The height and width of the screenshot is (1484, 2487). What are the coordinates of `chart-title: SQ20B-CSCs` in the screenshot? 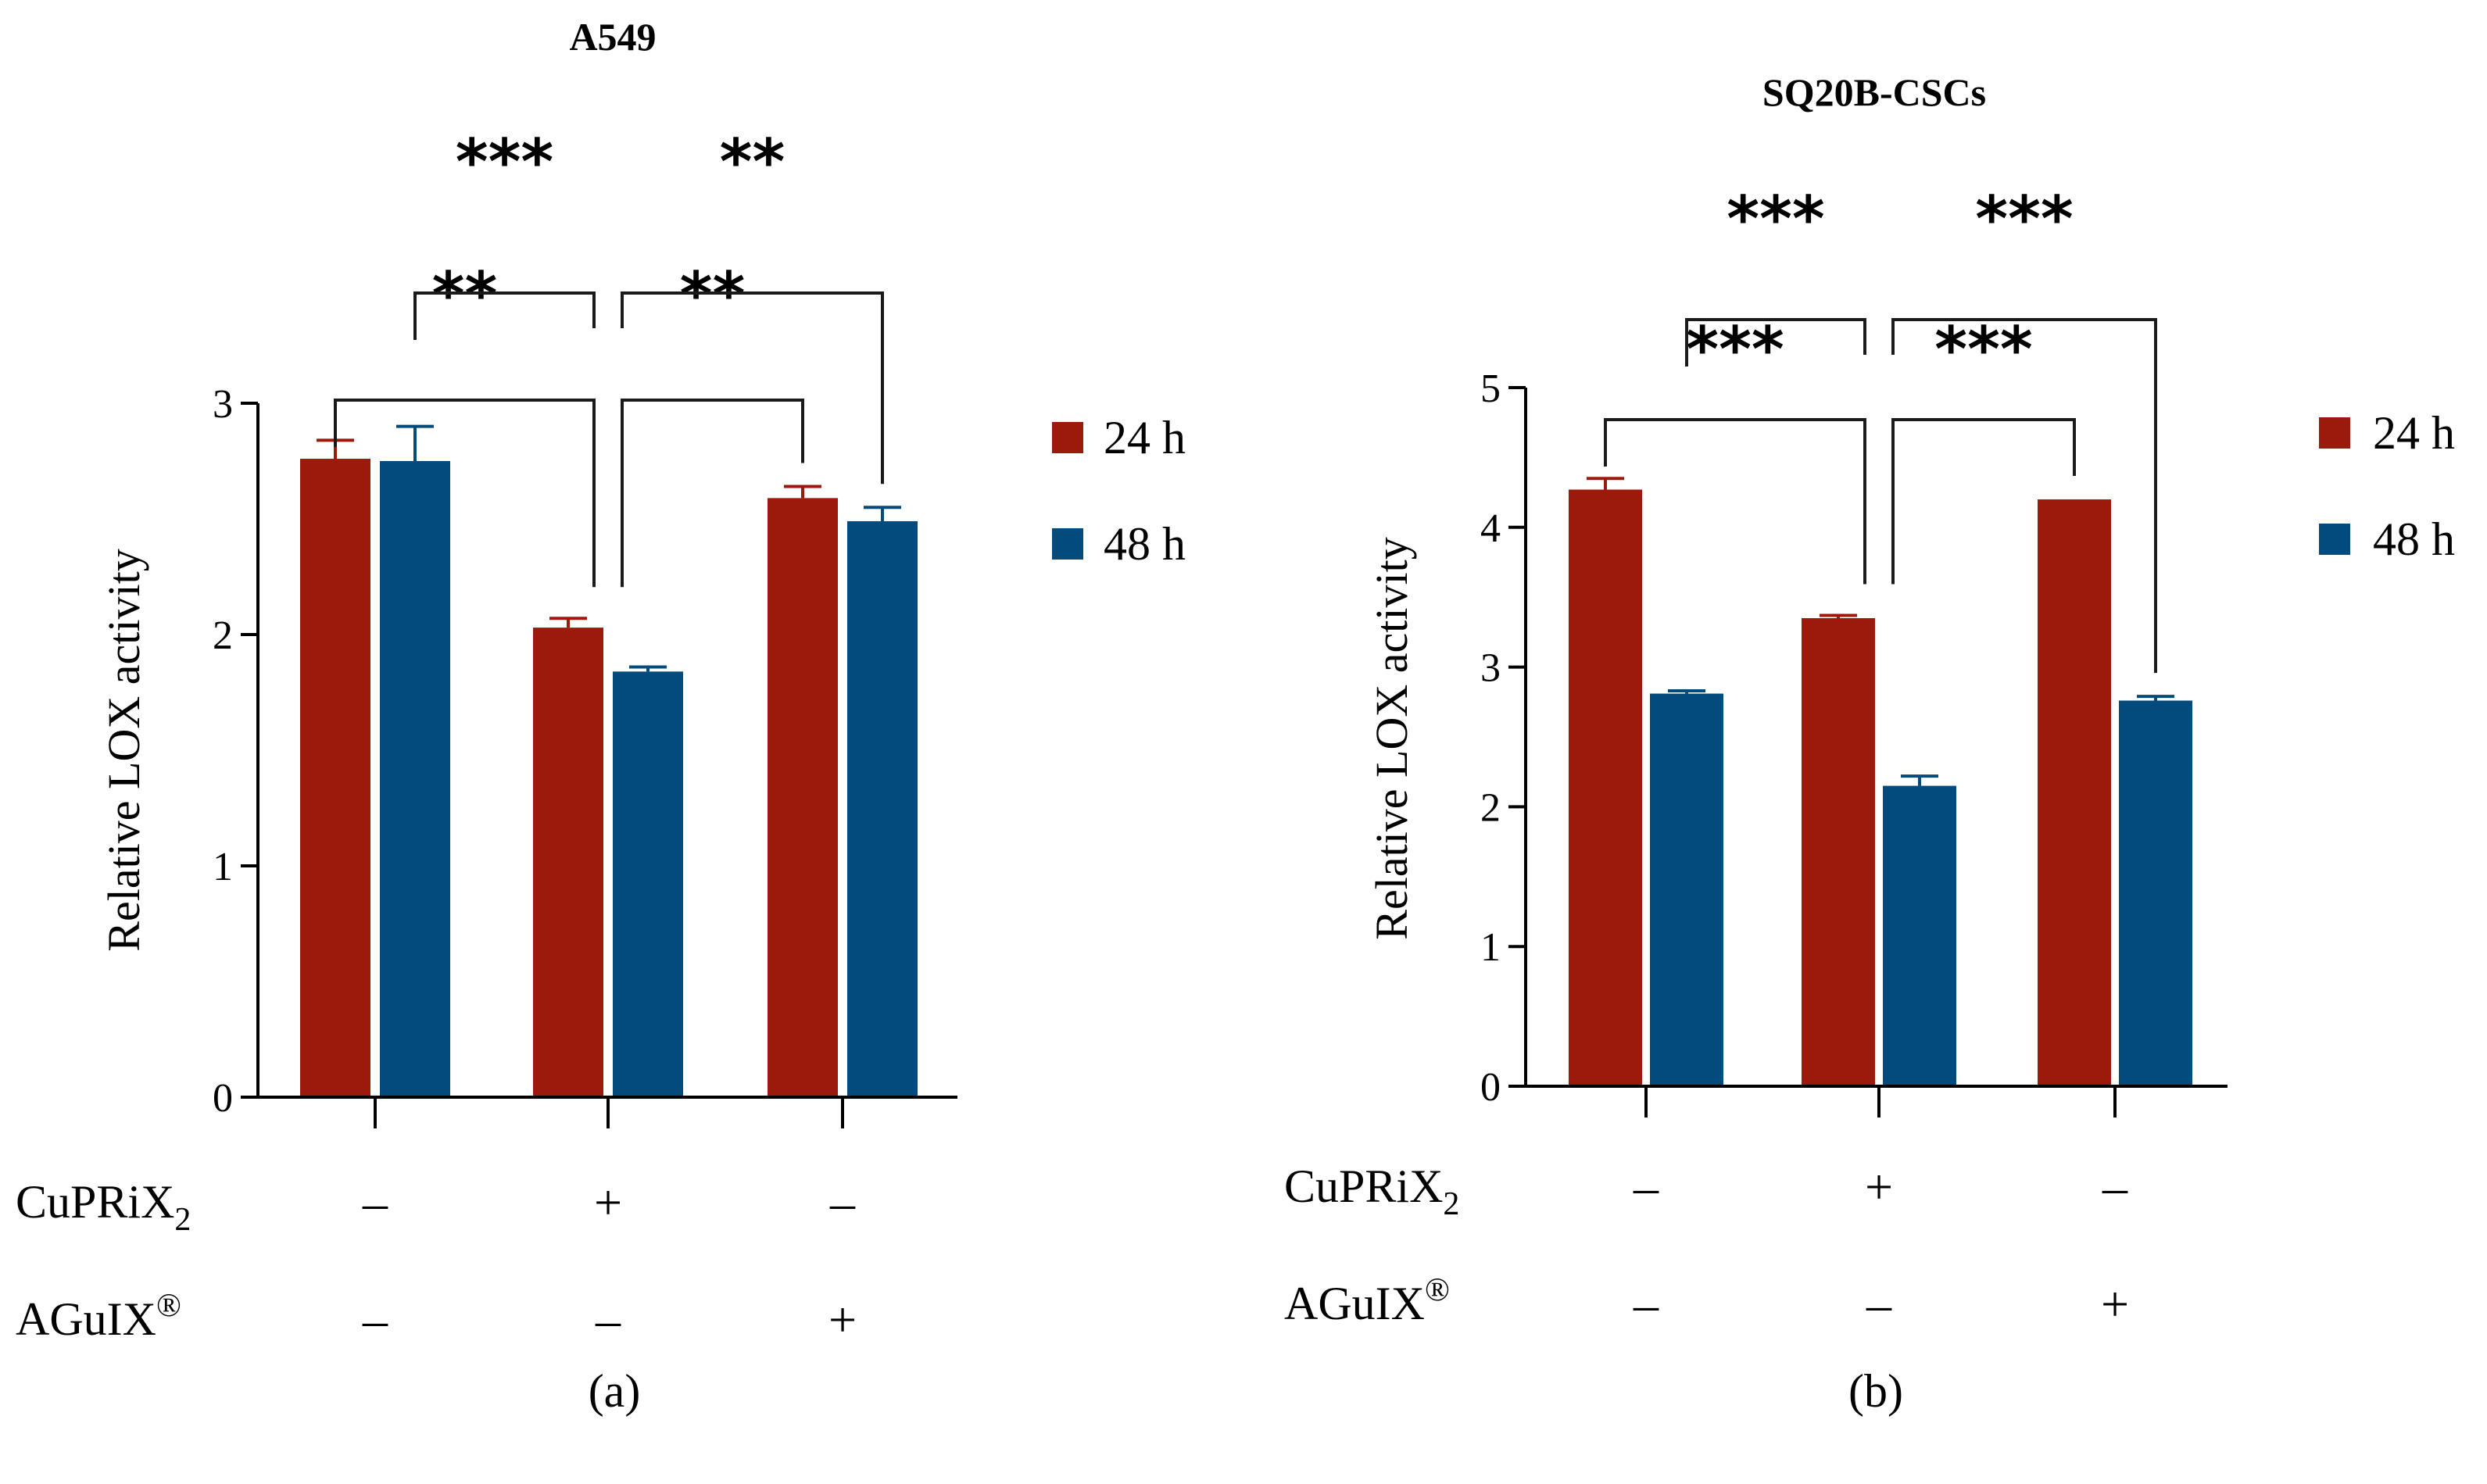 It's located at (1874, 92).